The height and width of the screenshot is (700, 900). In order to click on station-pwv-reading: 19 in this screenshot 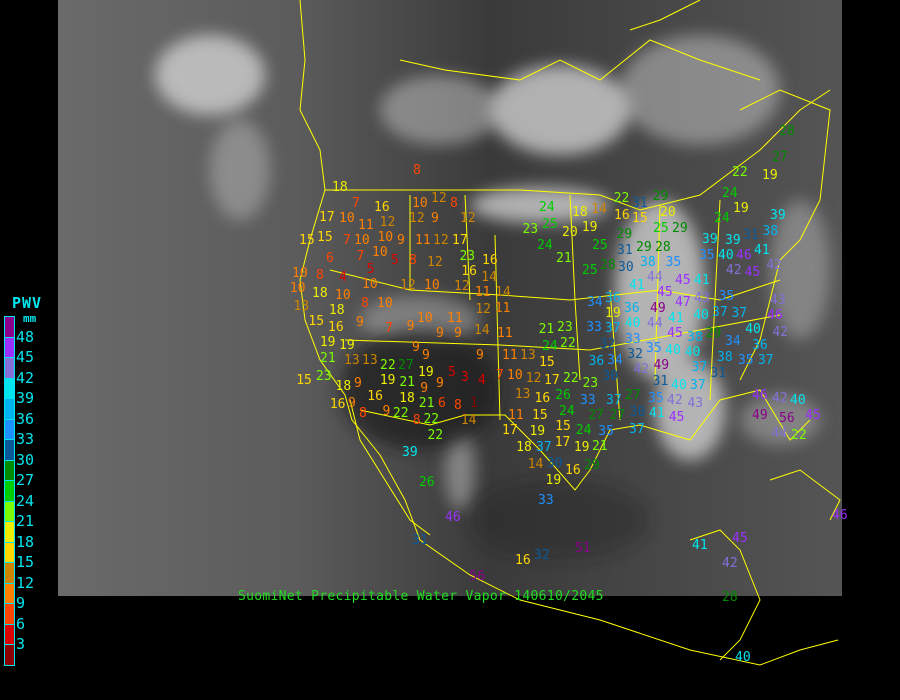, I will do `click(770, 175)`.